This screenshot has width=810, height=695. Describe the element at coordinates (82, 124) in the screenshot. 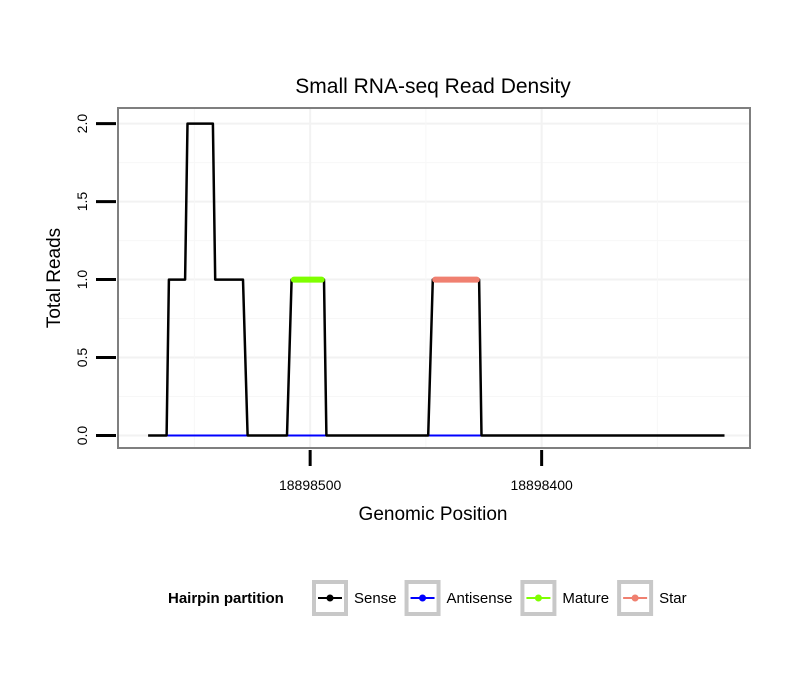

I see `y-tick-label: 2.0` at that location.